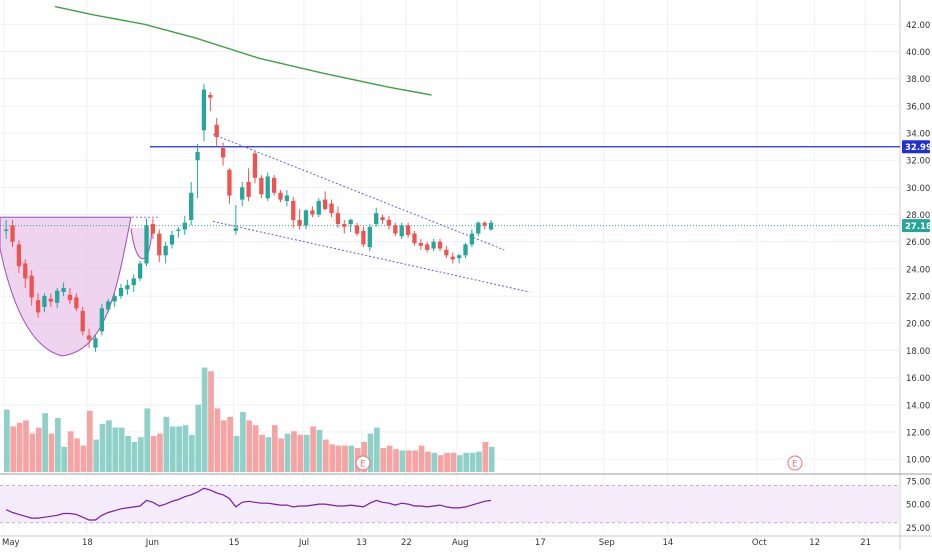  What do you see at coordinates (918, 53) in the screenshot?
I see `price-tick-label: 40.00` at bounding box center [918, 53].